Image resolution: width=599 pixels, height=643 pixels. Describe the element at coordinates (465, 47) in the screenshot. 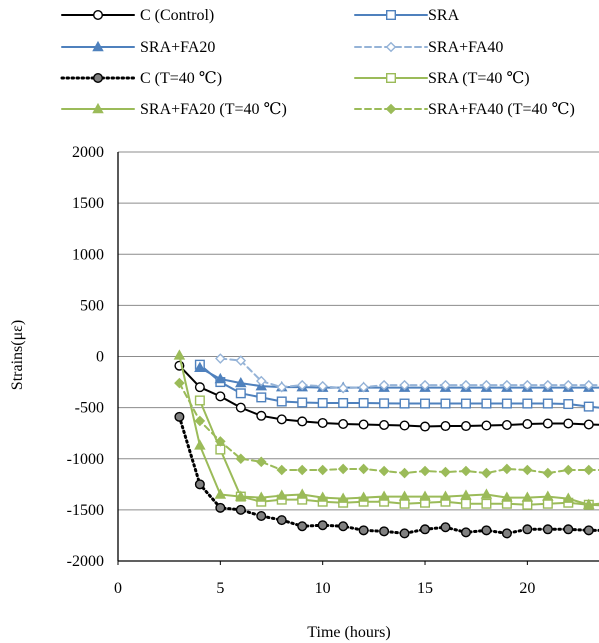

I see `legend-label: SRA+FA40` at that location.